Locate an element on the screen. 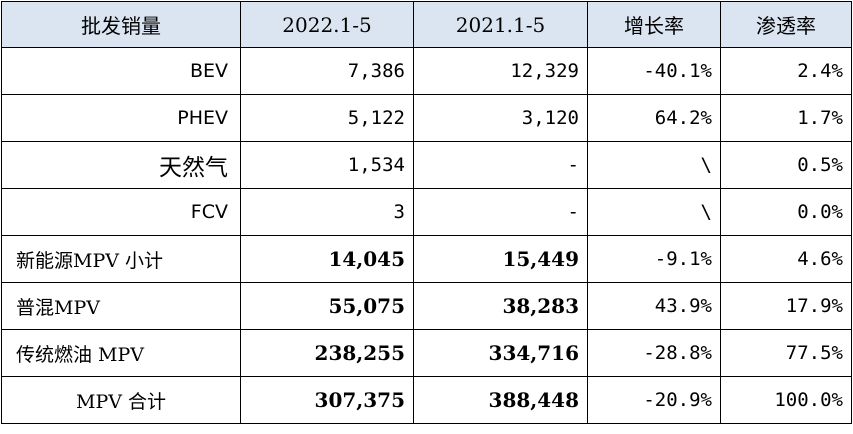  table-row-bev: BEV 7,386 12,329 -40.1% 2.4% is located at coordinates (426, 71).